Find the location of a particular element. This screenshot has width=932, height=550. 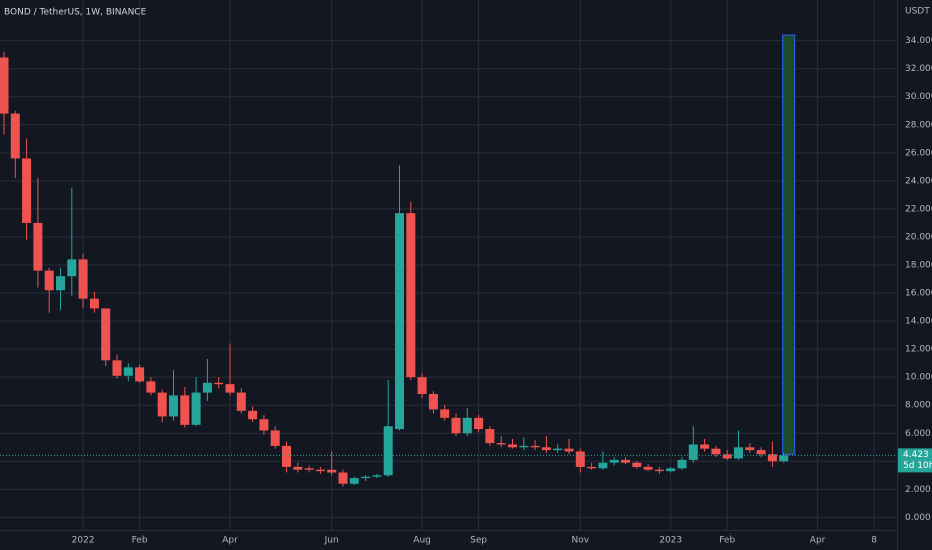

y-tick-label: 0.000 is located at coordinates (918, 518).